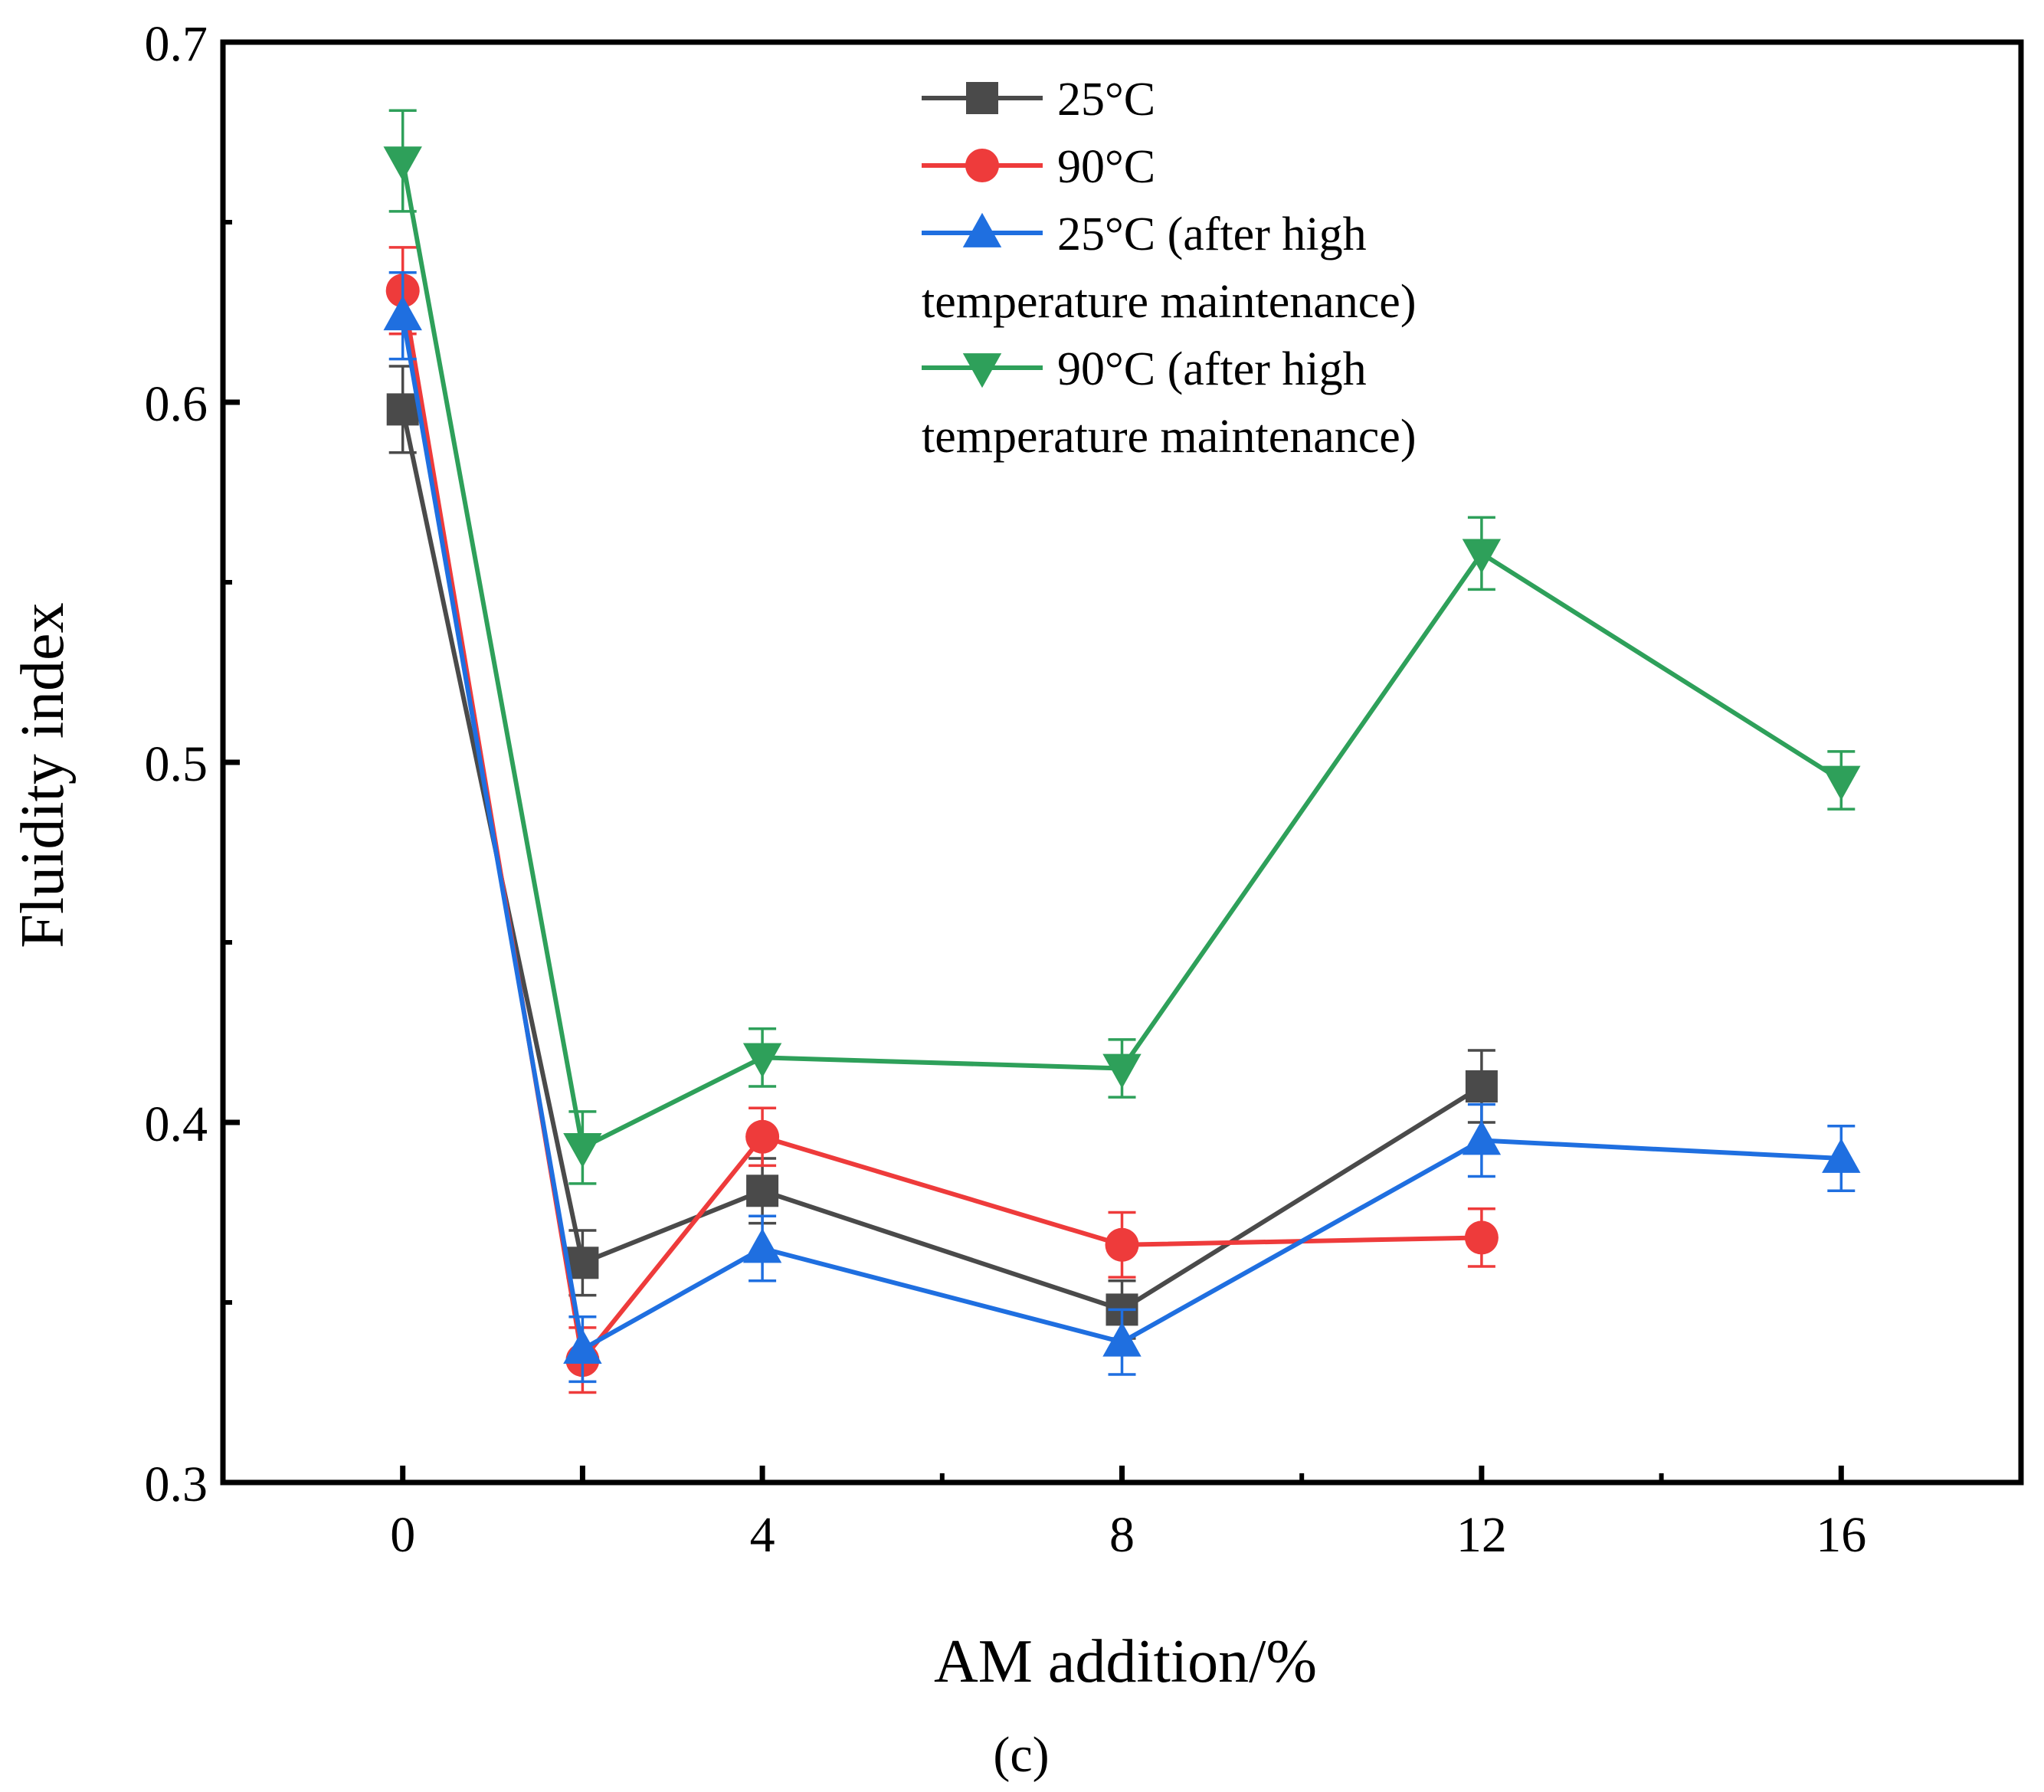 This screenshot has height=1792, width=2044. I want to click on x-tick-label: 0, so click(402, 1535).